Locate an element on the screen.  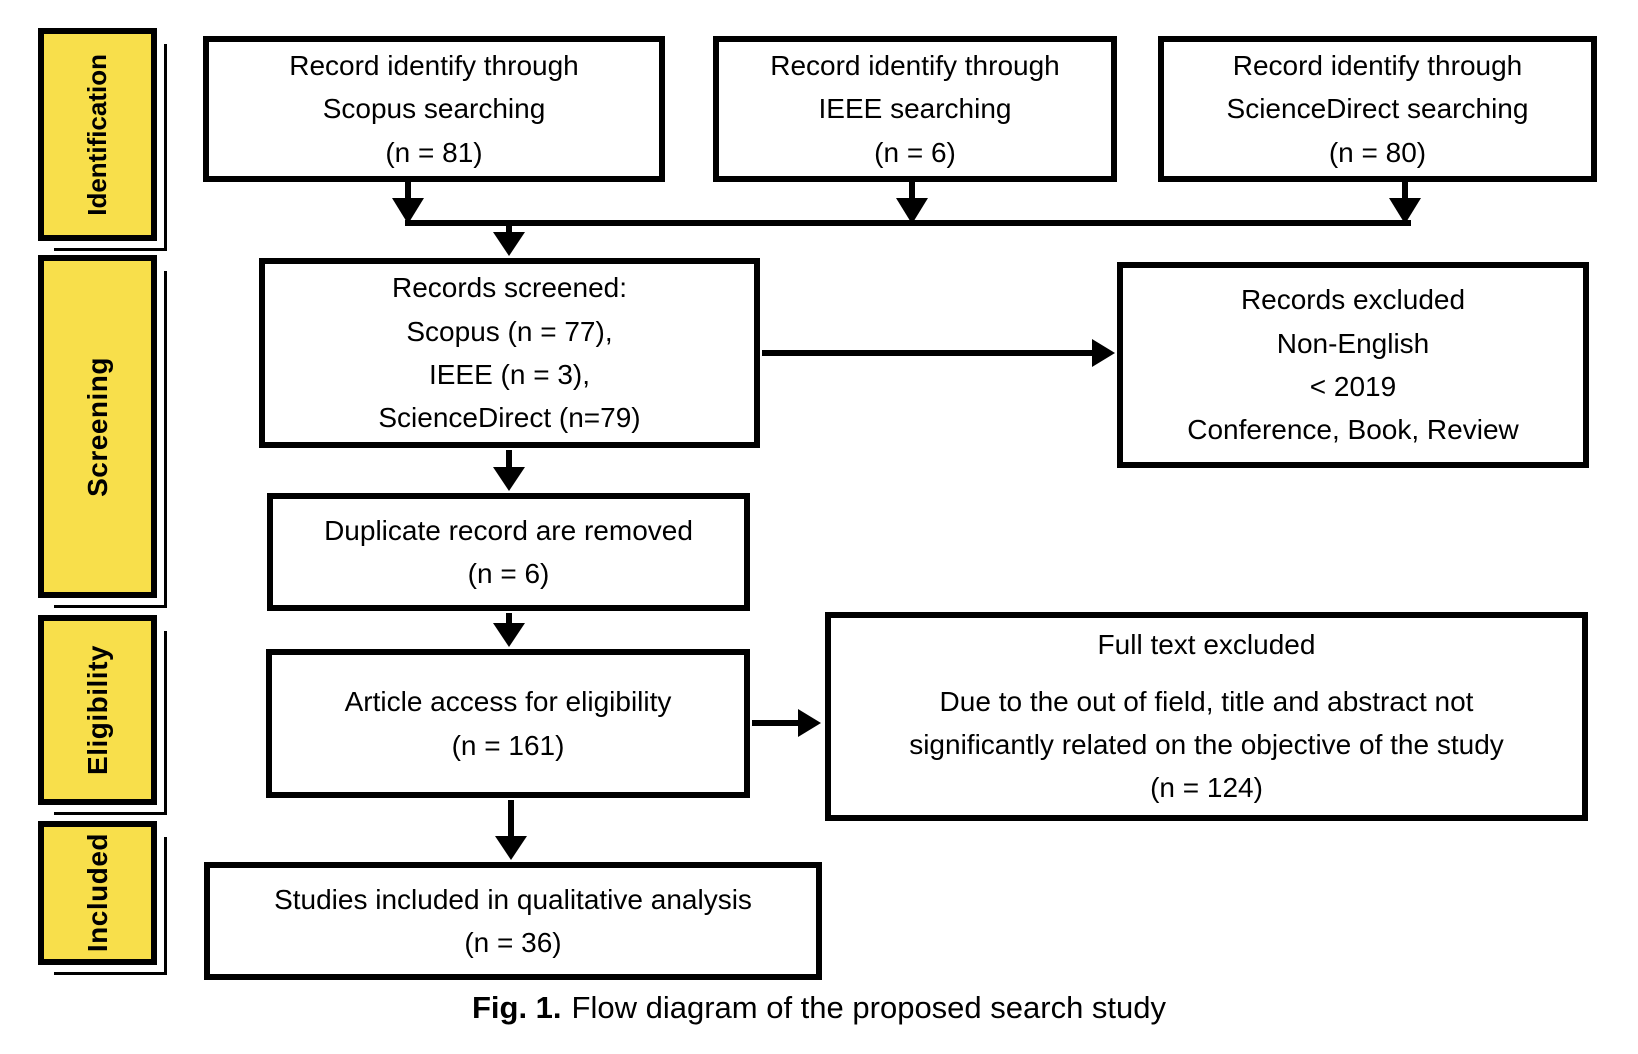
arrow-scopus-down is located at coordinates (408, 191).